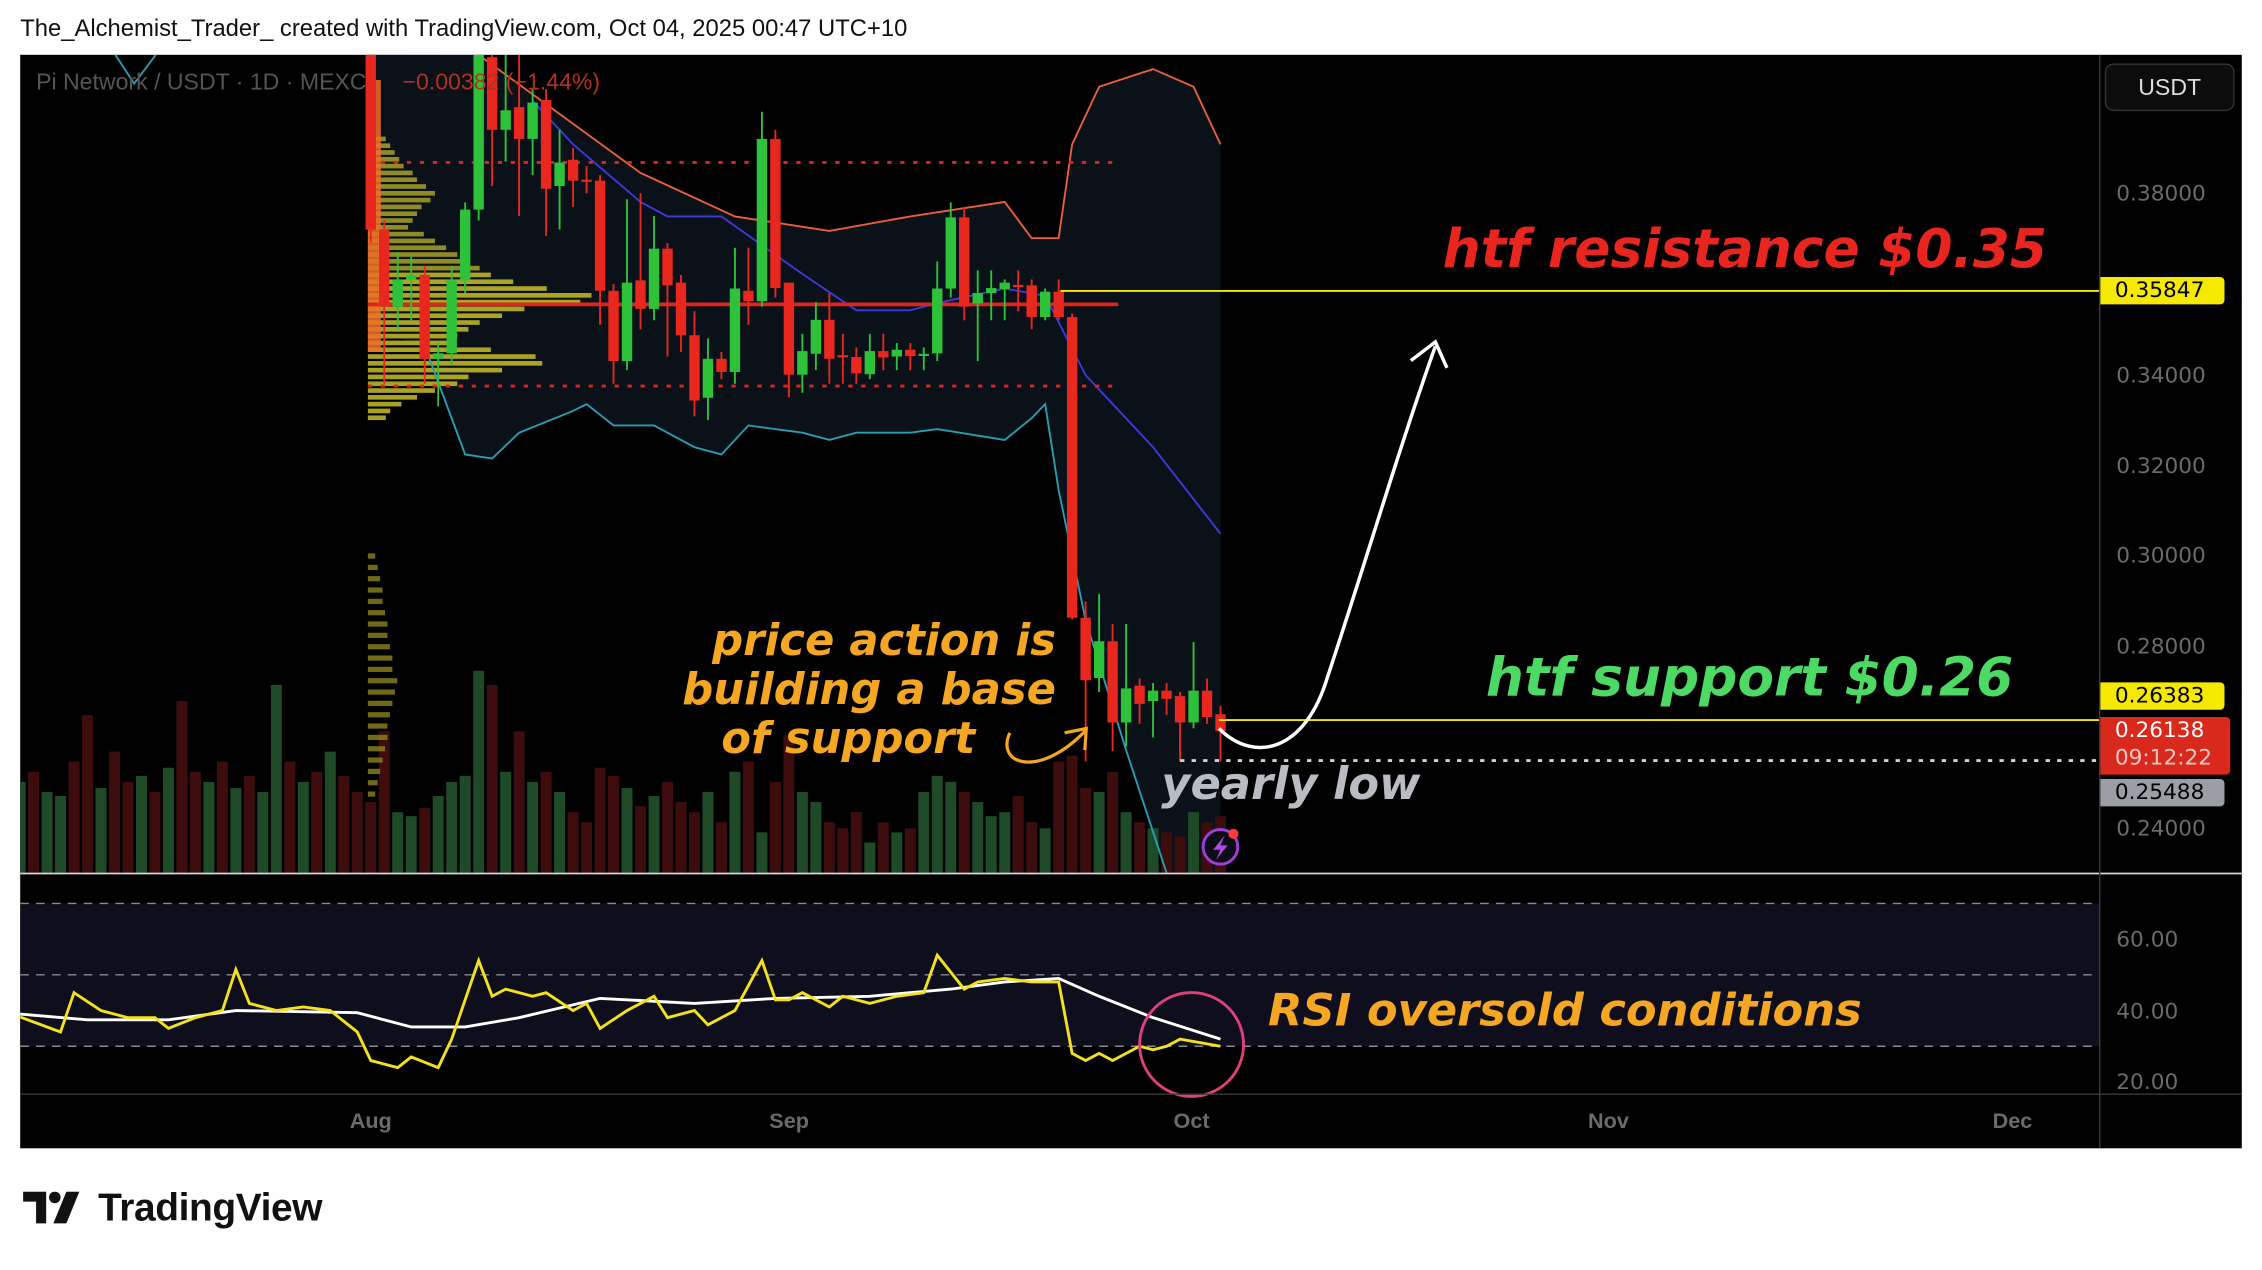 The width and height of the screenshot is (2262, 1270). What do you see at coordinates (1059, 986) in the screenshot?
I see `rsi-pane` at bounding box center [1059, 986].